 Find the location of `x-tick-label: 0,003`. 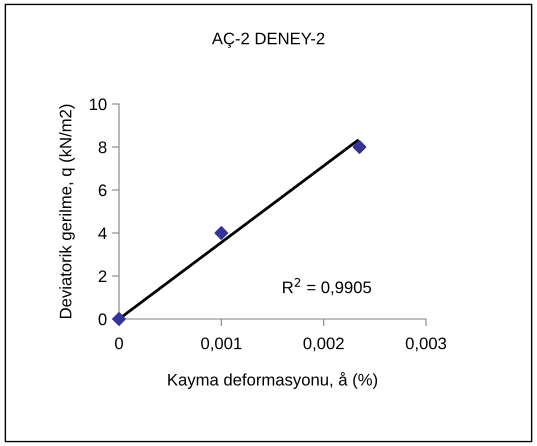

x-tick-label: 0,003 is located at coordinates (426, 344).